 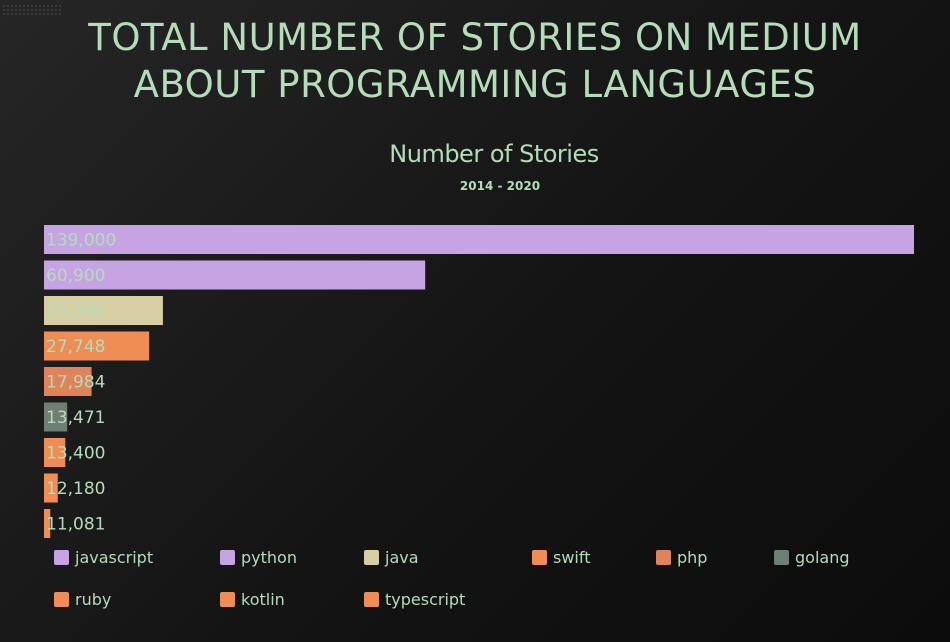 I want to click on data-label-typescript: 11,081, so click(x=75, y=525).